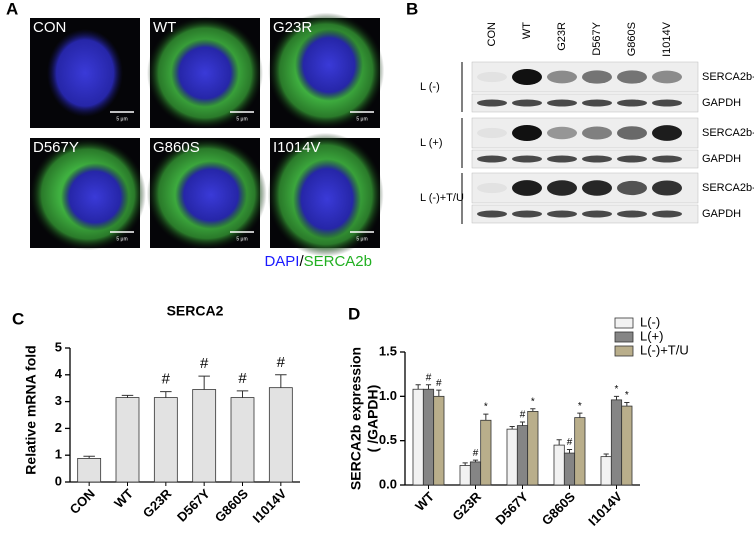  What do you see at coordinates (651, 335) in the screenshot?
I see `legend-label: L(+)` at bounding box center [651, 335].